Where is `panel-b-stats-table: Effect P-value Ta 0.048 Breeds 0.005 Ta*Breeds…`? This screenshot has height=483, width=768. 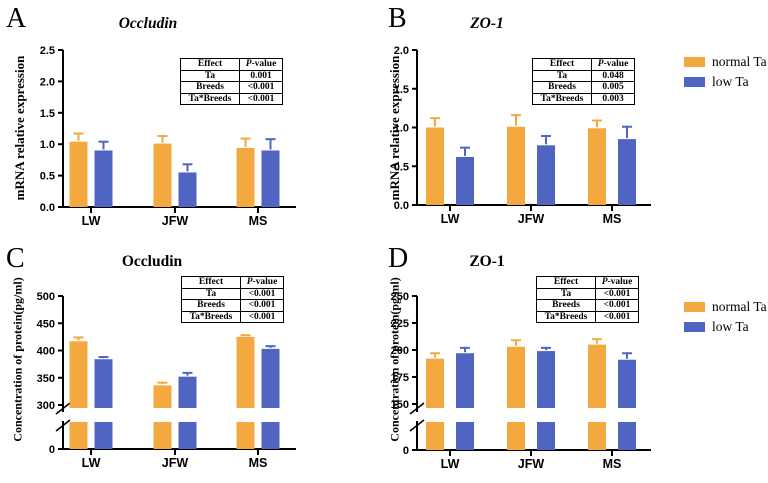 panel-b-stats-table: Effect P-value Ta 0.048 Breeds 0.005 Ta*Breeds… is located at coordinates (583, 81).